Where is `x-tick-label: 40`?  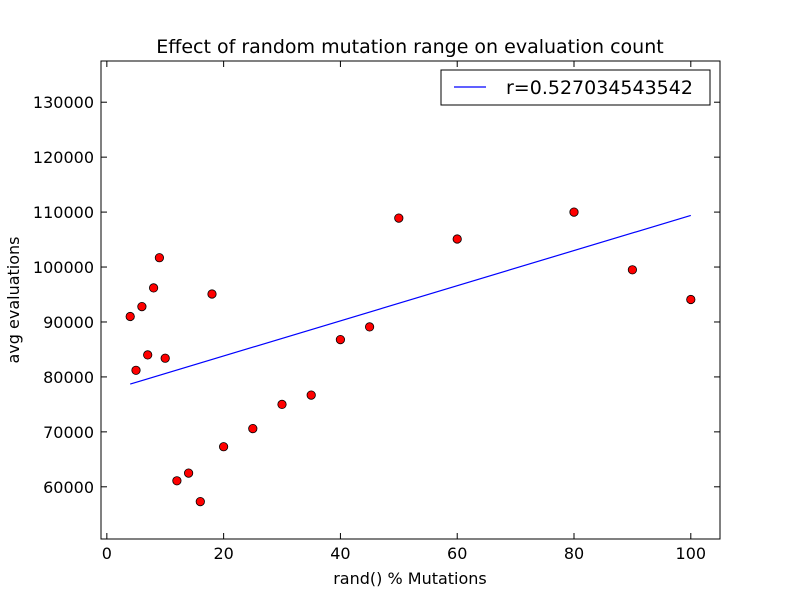 x-tick-label: 40 is located at coordinates (340, 553).